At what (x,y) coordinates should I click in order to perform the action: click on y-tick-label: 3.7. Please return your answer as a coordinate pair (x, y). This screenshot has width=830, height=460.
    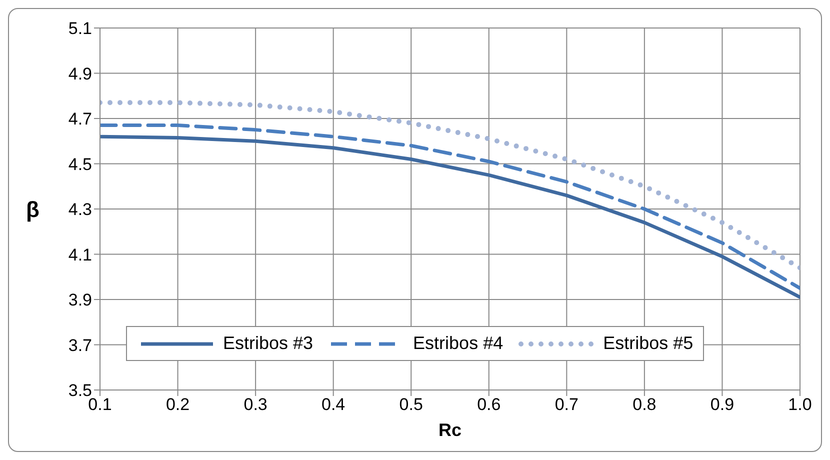
    Looking at the image, I should click on (80, 345).